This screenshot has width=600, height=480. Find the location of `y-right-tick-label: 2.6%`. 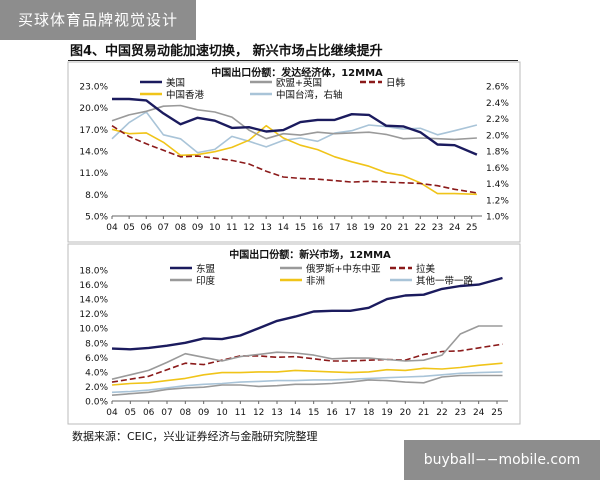

y-right-tick-label: 2.6% is located at coordinates (497, 88).